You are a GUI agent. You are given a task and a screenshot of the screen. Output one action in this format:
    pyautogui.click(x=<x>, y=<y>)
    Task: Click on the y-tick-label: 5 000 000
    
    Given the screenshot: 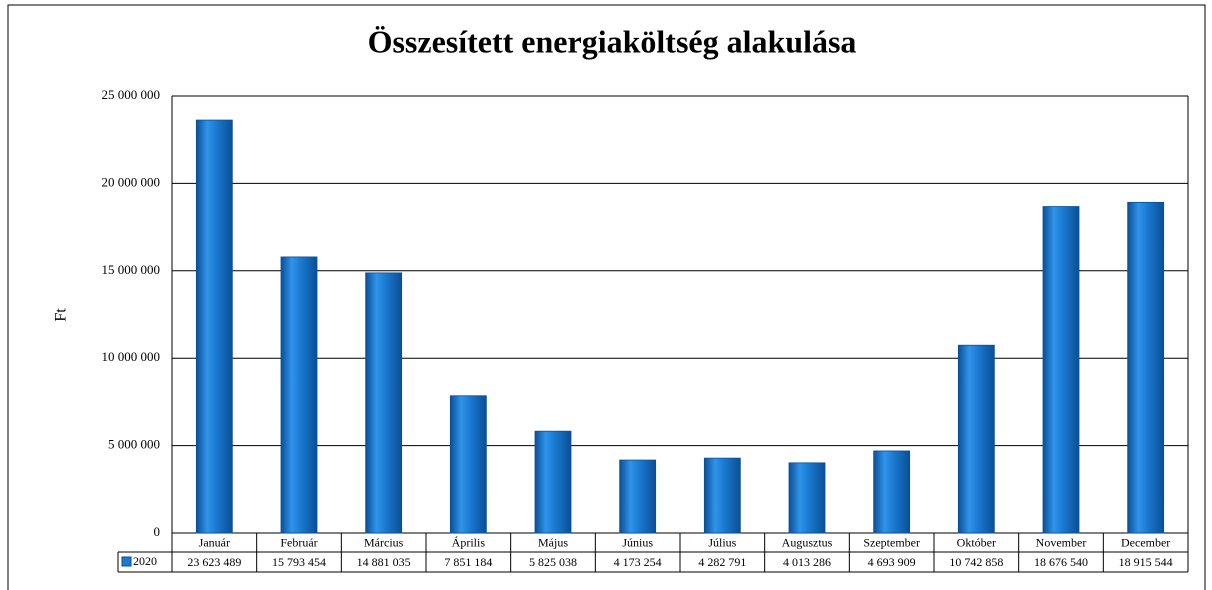 What is the action you would take?
    pyautogui.click(x=134, y=444)
    